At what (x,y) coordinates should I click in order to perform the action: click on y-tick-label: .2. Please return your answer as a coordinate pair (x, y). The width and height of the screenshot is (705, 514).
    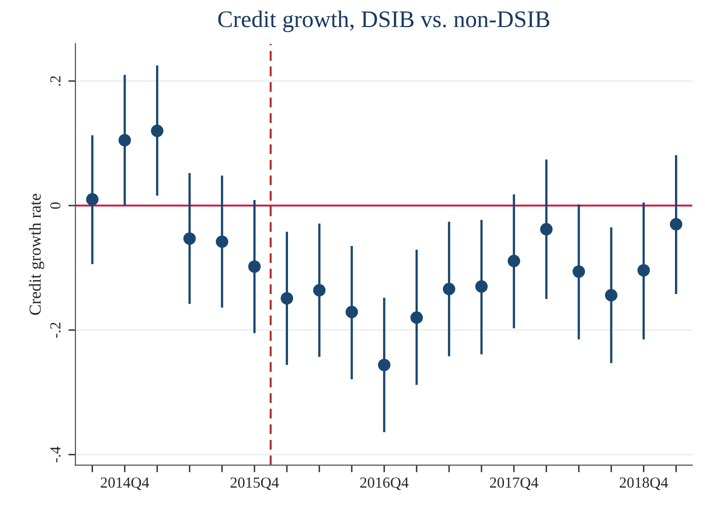
    Looking at the image, I should click on (55, 81).